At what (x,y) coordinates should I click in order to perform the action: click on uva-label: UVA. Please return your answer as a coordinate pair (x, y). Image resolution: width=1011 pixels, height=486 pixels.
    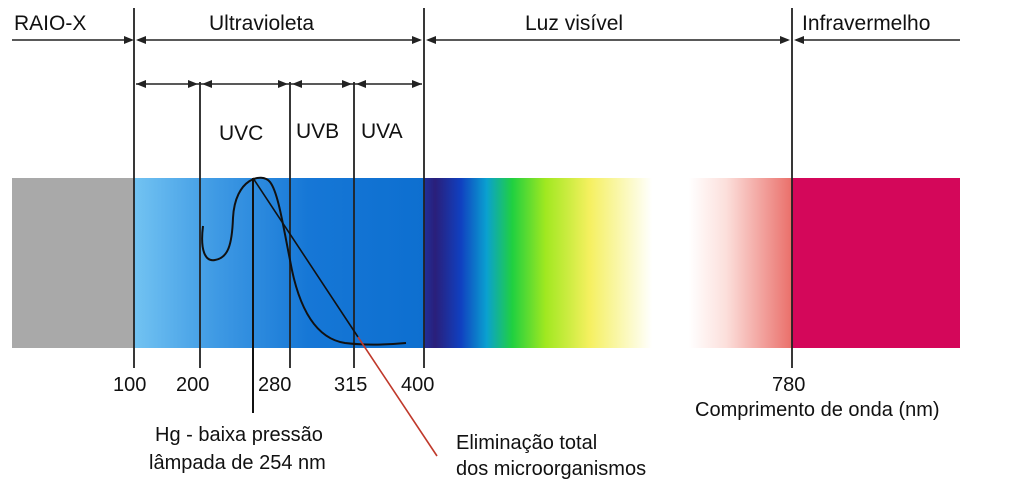
    Looking at the image, I should click on (382, 131).